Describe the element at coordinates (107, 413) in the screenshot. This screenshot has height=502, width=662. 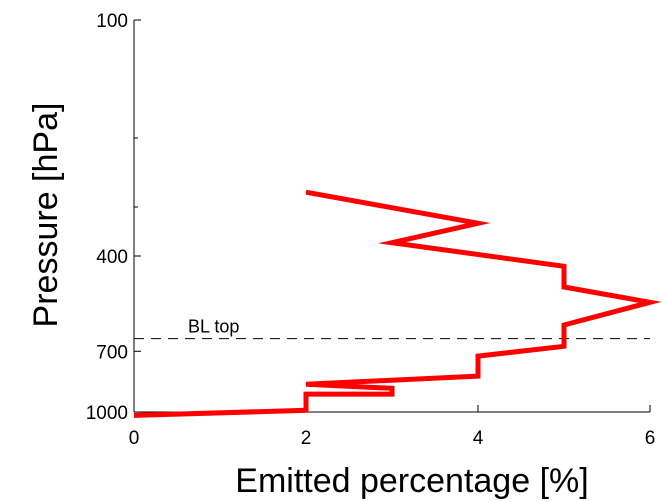
I see `y-tick-label: 1000` at that location.